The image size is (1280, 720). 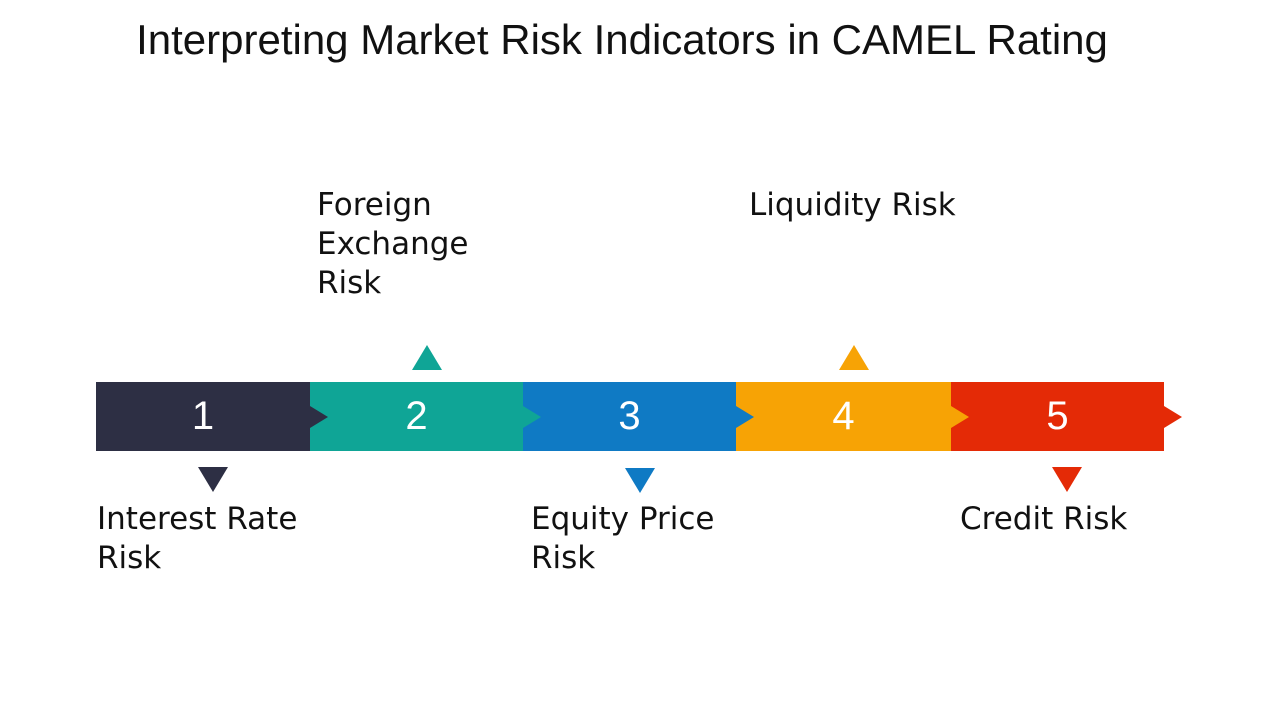 What do you see at coordinates (1044, 519) in the screenshot?
I see `step-5-label: Credit Risk` at bounding box center [1044, 519].